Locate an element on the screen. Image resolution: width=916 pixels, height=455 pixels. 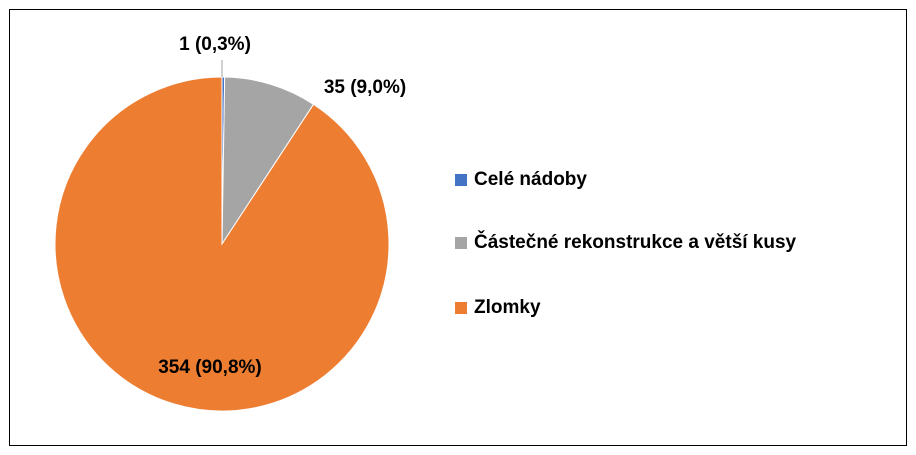
data-label: 35 (9,0%) is located at coordinates (365, 87).